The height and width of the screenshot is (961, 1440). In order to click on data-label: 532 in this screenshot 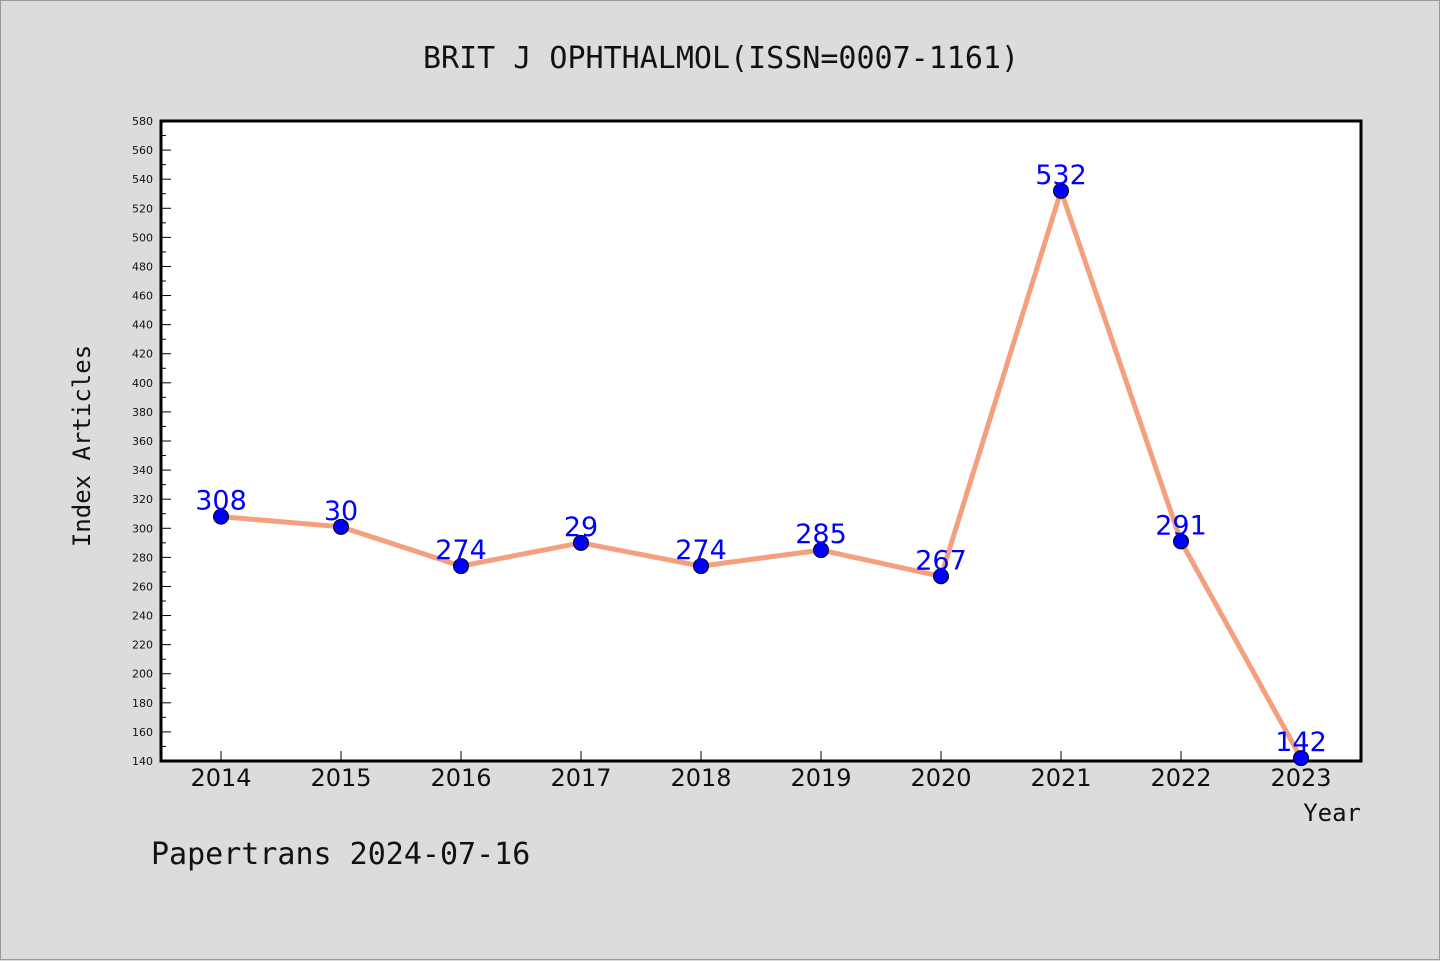, I will do `click(1061, 175)`.